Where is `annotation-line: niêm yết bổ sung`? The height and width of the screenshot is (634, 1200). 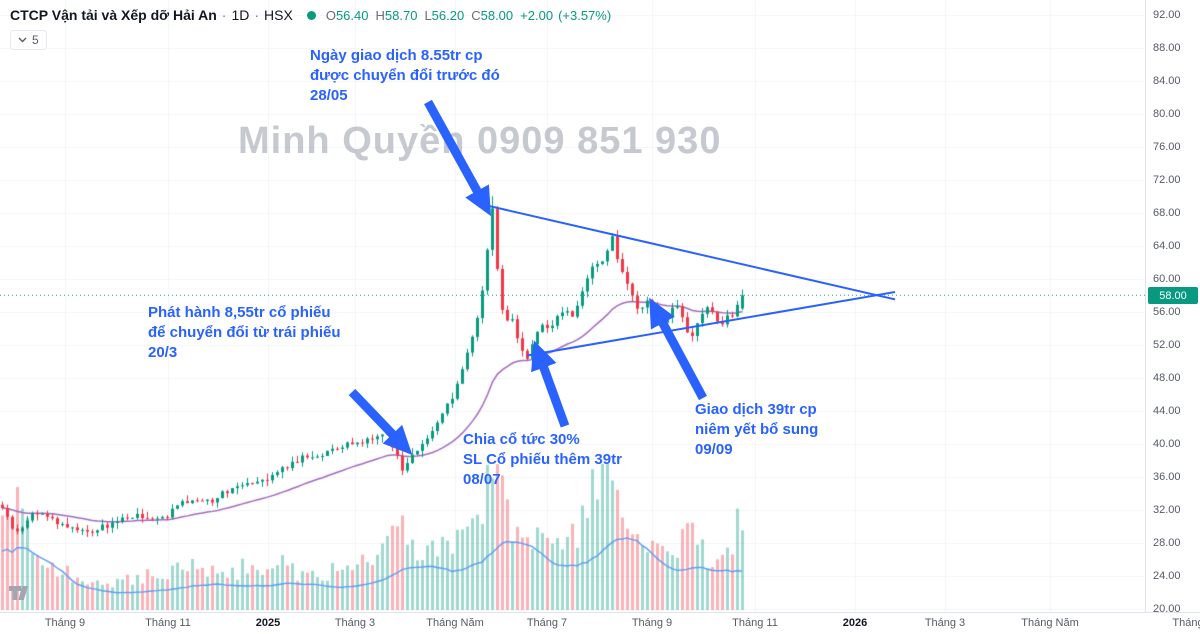
annotation-line: niêm yết bổ sung is located at coordinates (757, 429).